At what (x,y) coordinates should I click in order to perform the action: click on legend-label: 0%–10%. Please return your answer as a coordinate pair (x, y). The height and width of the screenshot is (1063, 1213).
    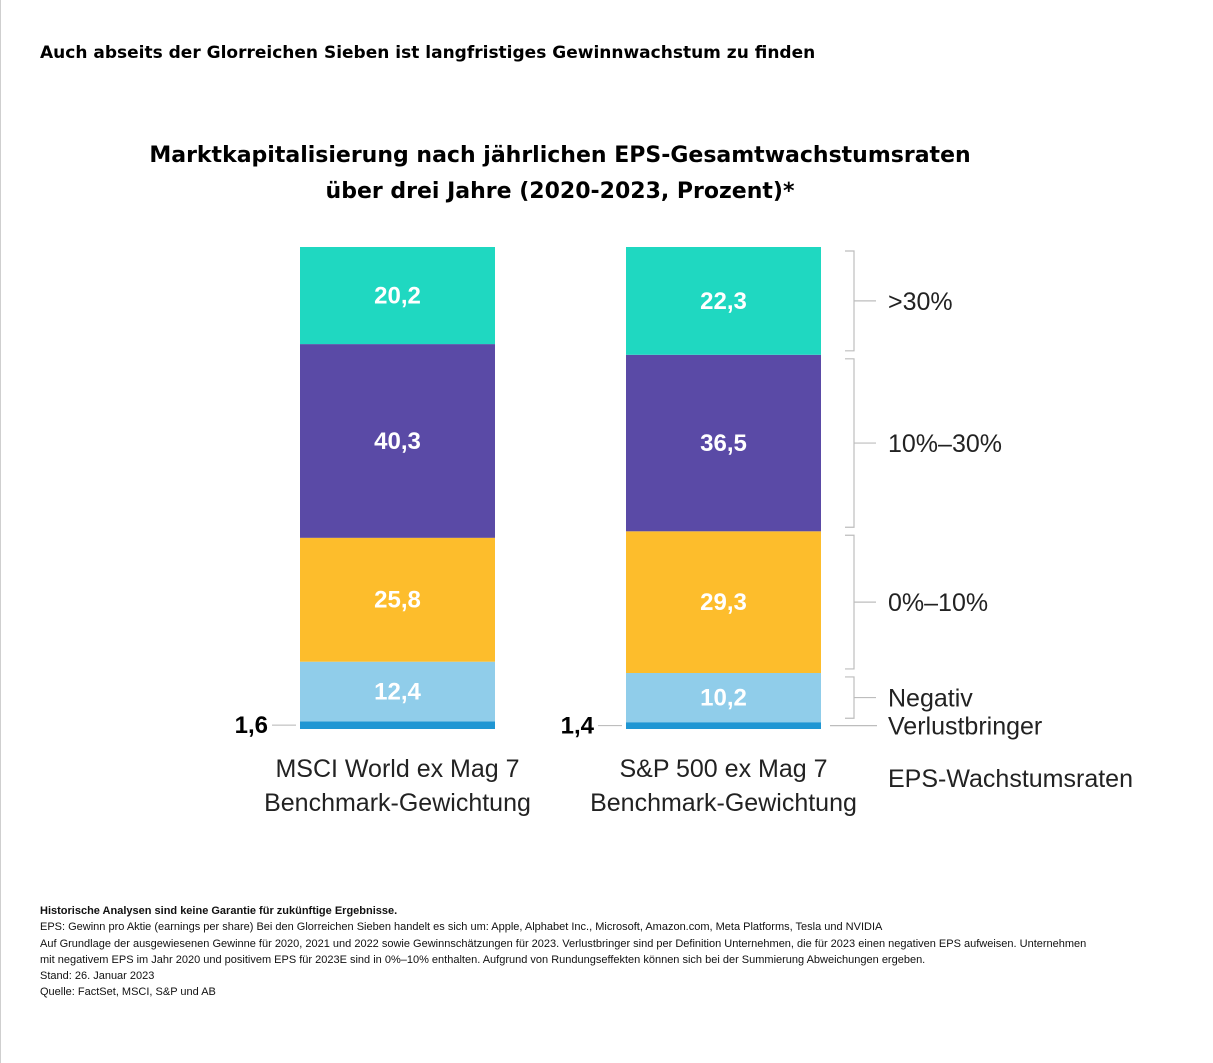
    Looking at the image, I should click on (938, 603).